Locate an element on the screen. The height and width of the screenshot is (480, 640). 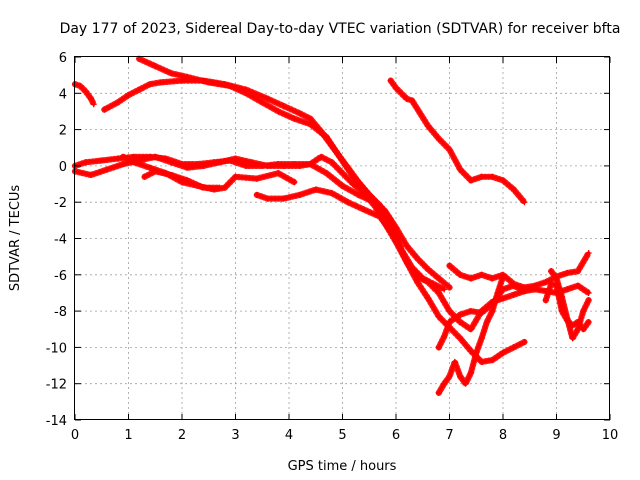
x-tick-label: 2 is located at coordinates (182, 435).